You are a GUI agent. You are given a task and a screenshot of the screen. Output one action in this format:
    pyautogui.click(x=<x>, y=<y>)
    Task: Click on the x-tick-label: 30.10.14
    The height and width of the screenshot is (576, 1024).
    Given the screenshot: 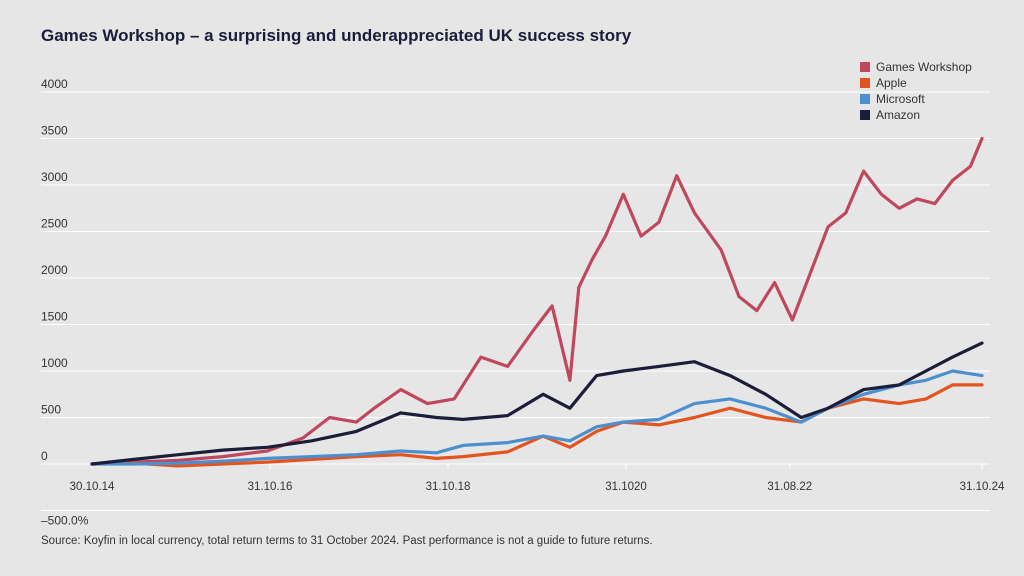 What is the action you would take?
    pyautogui.click(x=92, y=487)
    